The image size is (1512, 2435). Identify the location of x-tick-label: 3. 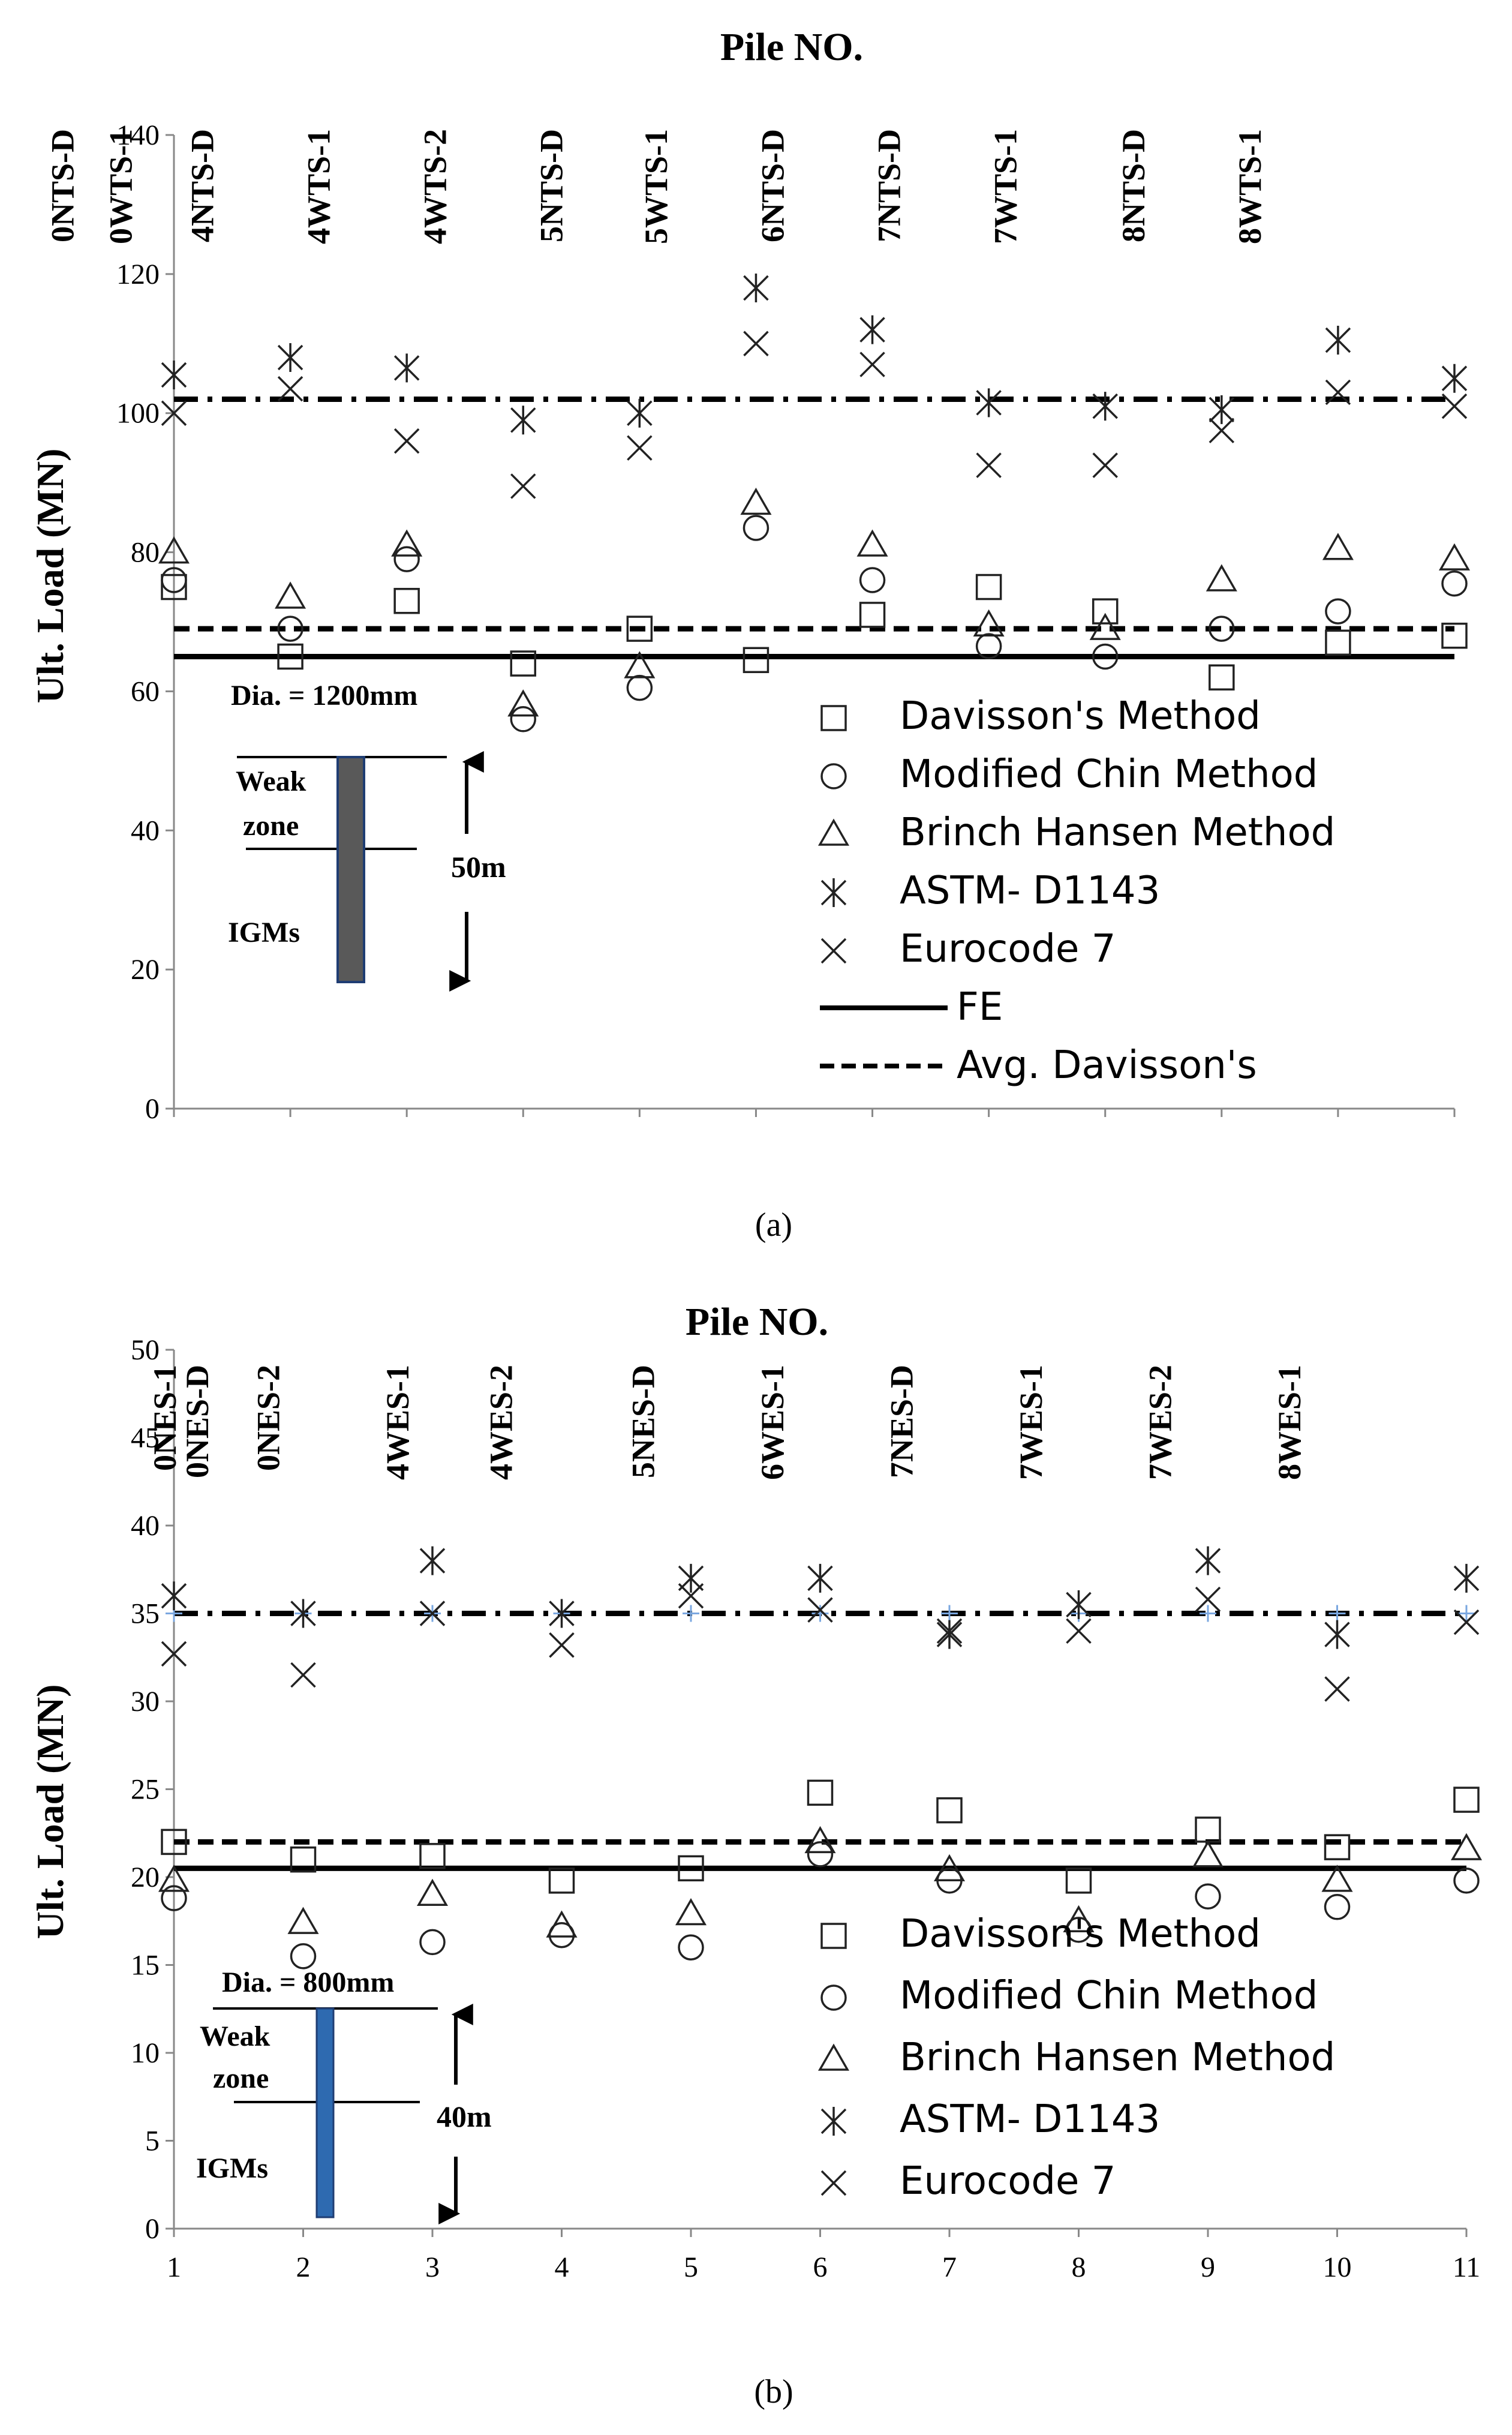
(432, 2267).